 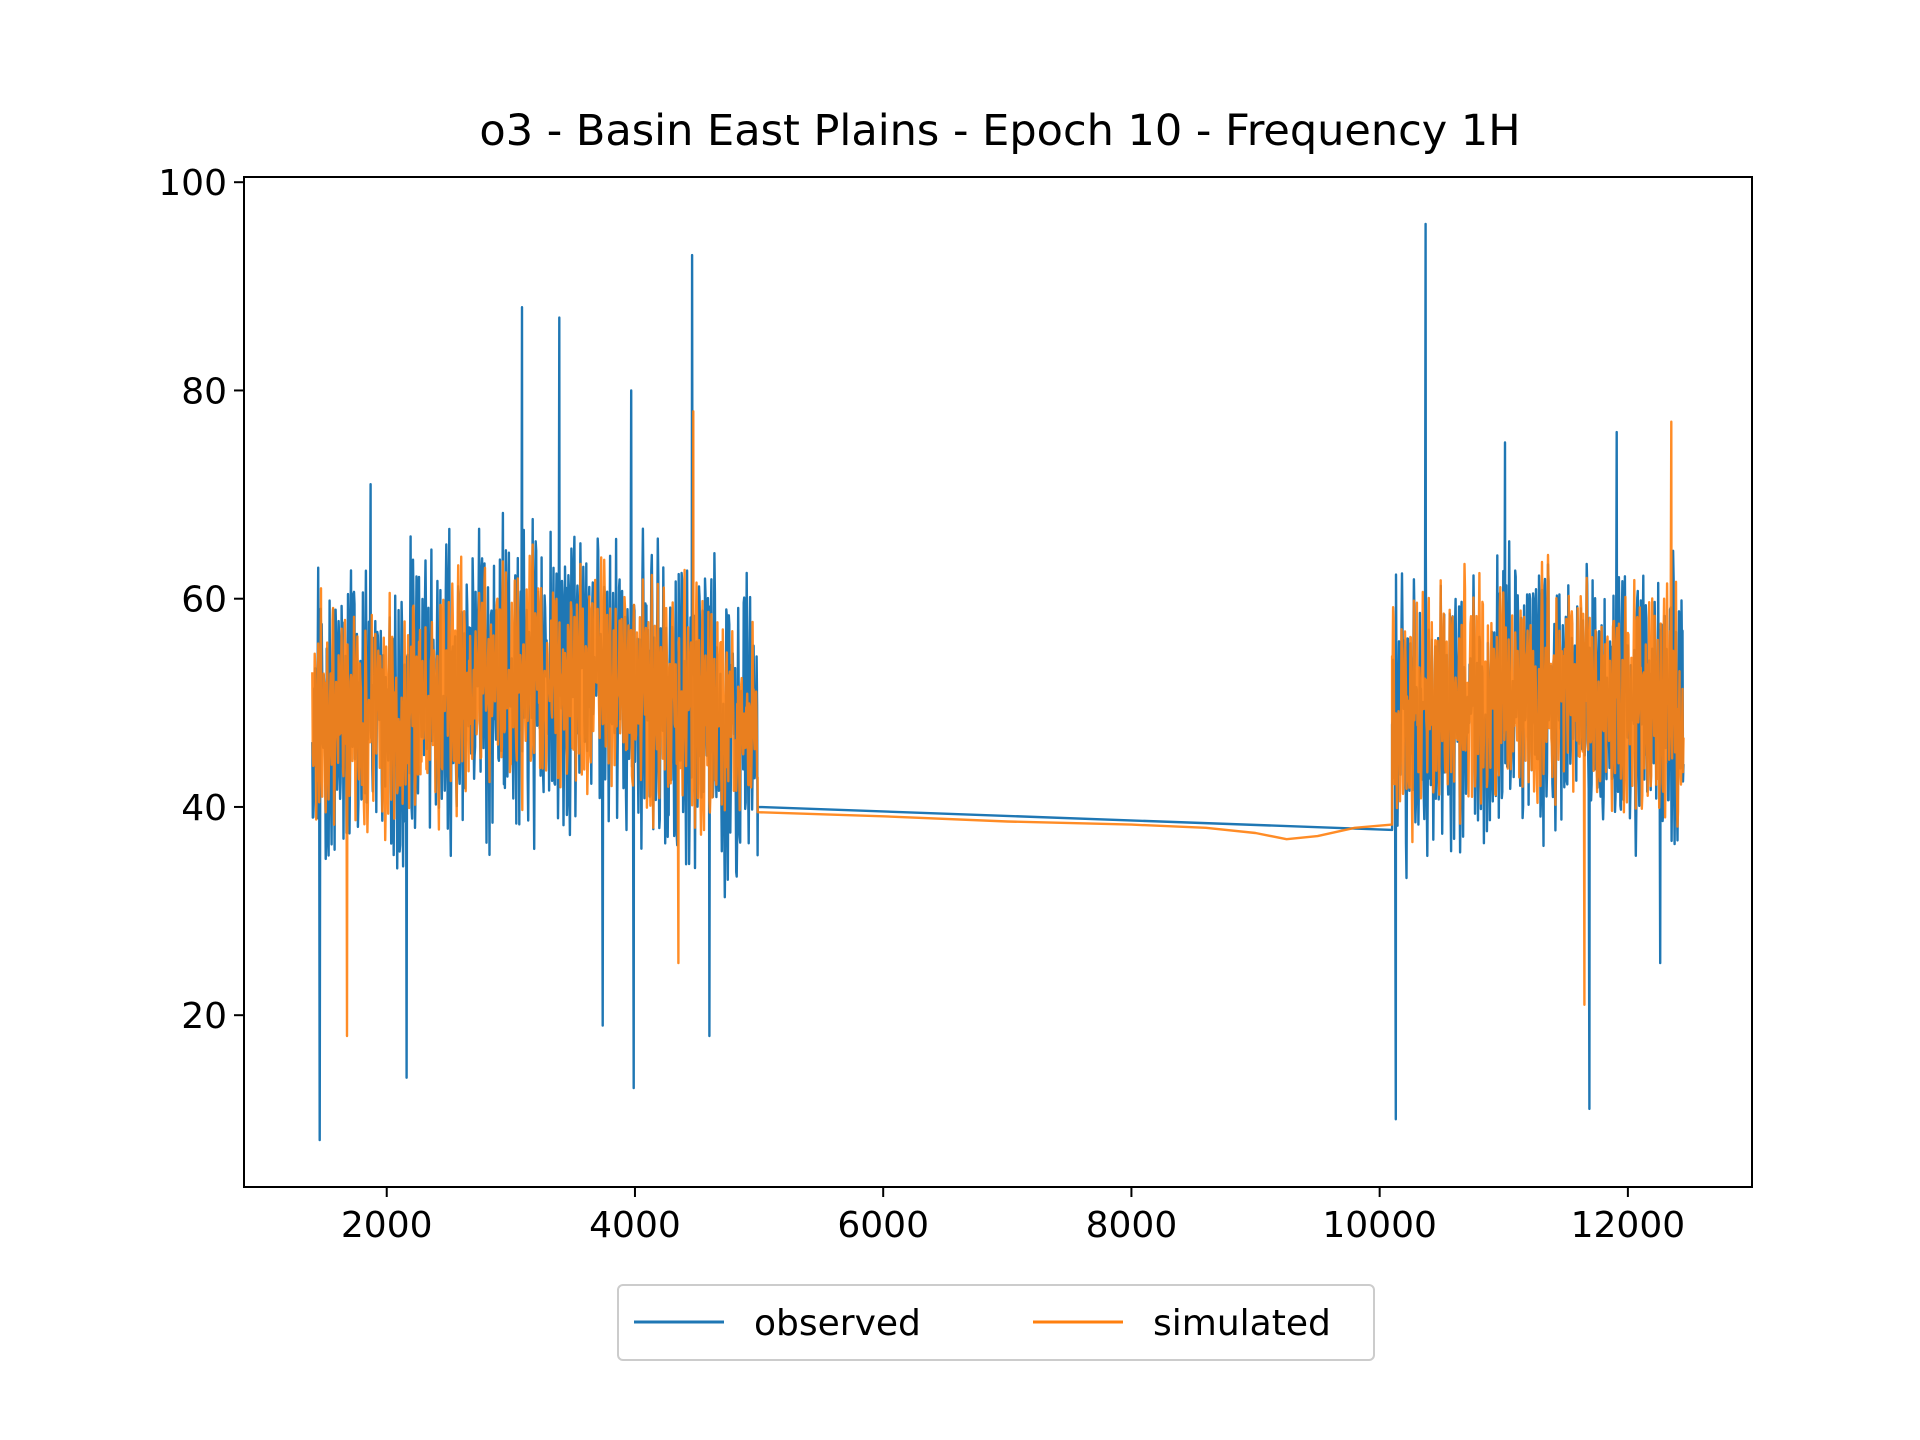 What do you see at coordinates (204, 600) in the screenshot?
I see `y-tick-label: 60` at bounding box center [204, 600].